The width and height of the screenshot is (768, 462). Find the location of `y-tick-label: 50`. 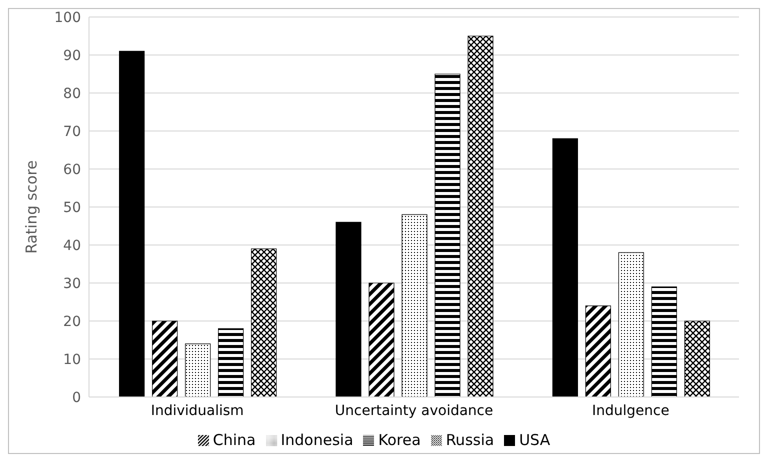

y-tick-label: 50 is located at coordinates (72, 208).